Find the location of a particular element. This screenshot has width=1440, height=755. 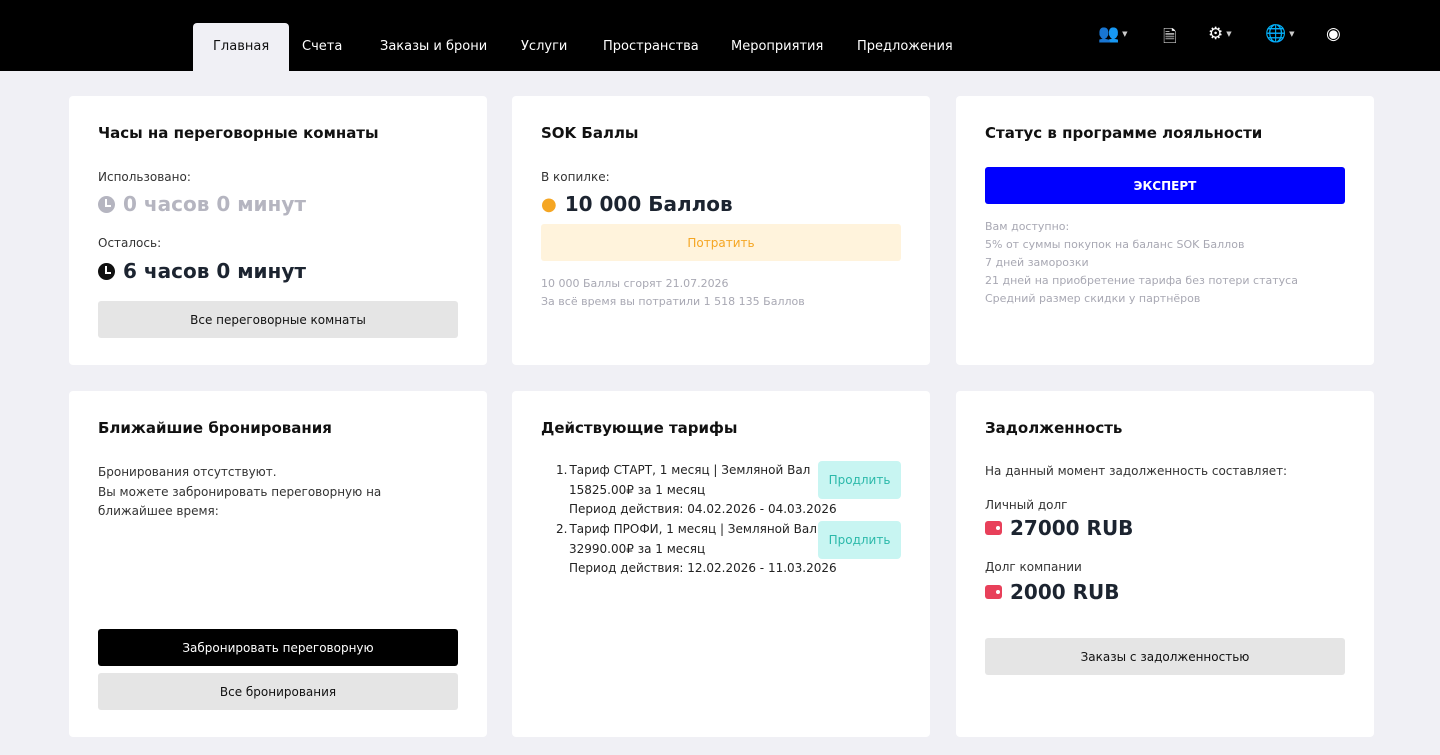

tariff-price: 15825.00₽ за 1 месяц is located at coordinates (637, 489).